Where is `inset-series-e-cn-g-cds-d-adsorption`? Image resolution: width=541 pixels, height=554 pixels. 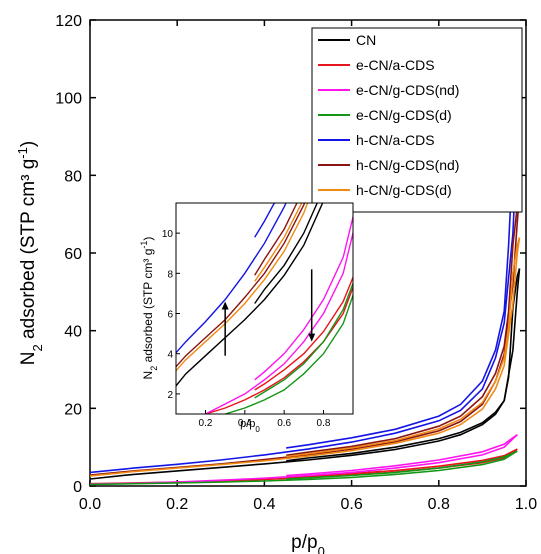 inset-series-e-cn-g-cds-d-adsorption is located at coordinates (287, 352).